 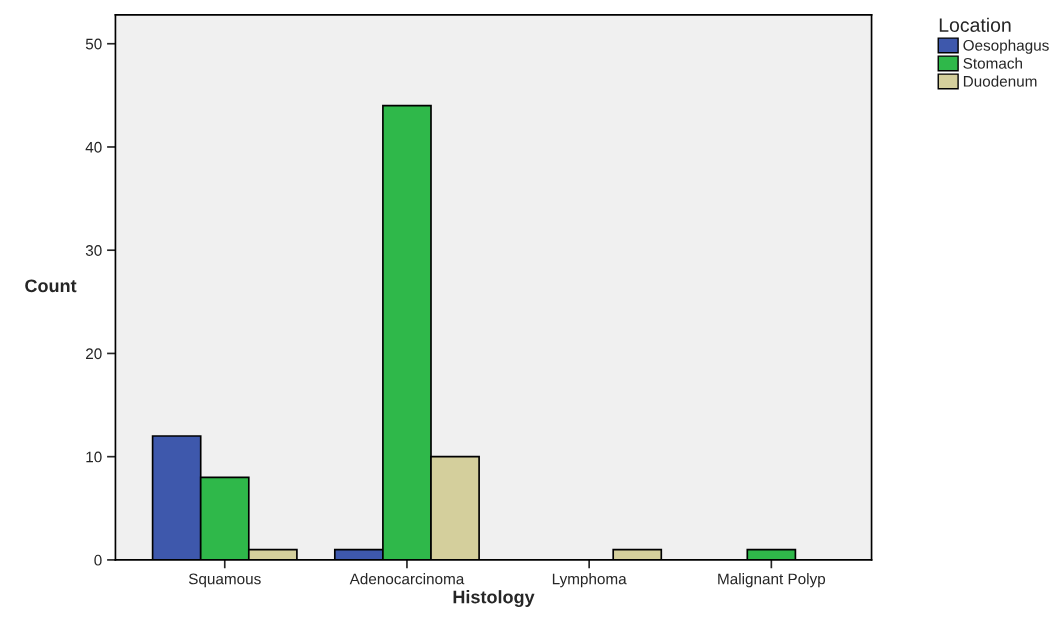 What do you see at coordinates (93, 44) in the screenshot?
I see `y-tick-label: 50` at bounding box center [93, 44].